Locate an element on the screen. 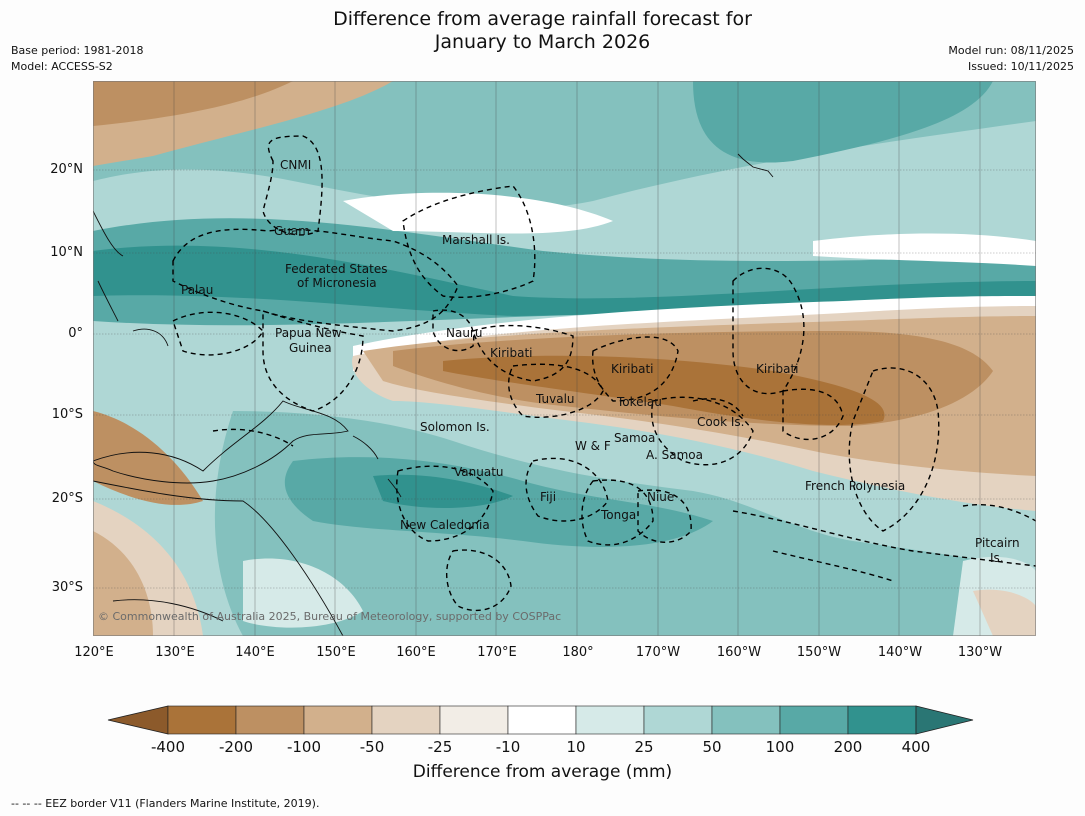 The image size is (1085, 816). lat-tick-0: 0° is located at coordinates (75, 333).